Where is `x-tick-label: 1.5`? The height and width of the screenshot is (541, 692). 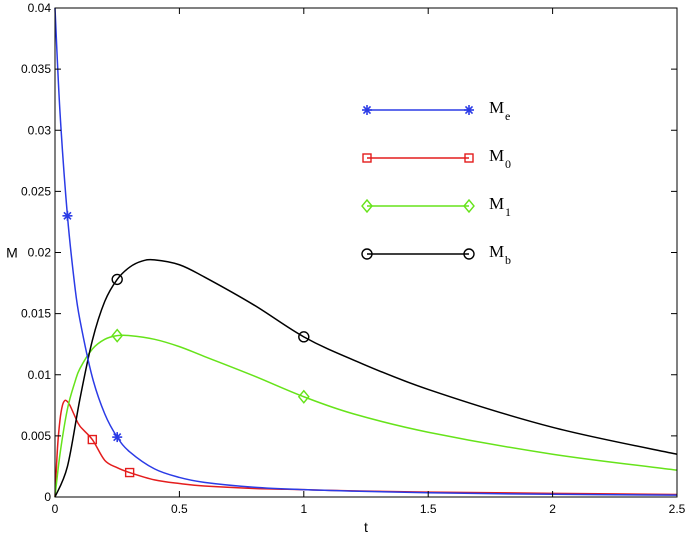 x-tick-label: 1.5 is located at coordinates (428, 509).